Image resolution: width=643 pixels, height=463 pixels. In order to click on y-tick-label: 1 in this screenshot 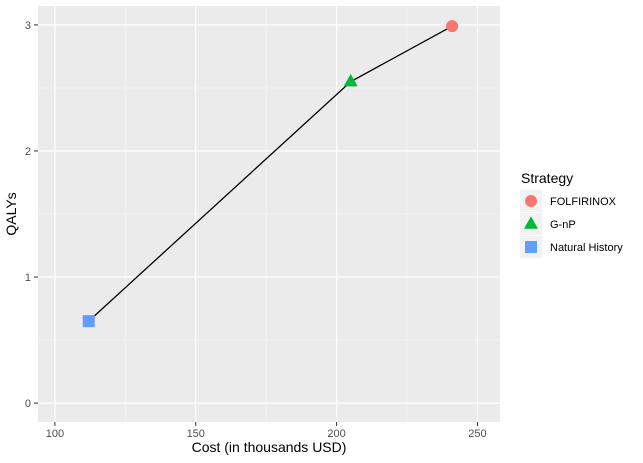, I will do `click(28, 278)`.